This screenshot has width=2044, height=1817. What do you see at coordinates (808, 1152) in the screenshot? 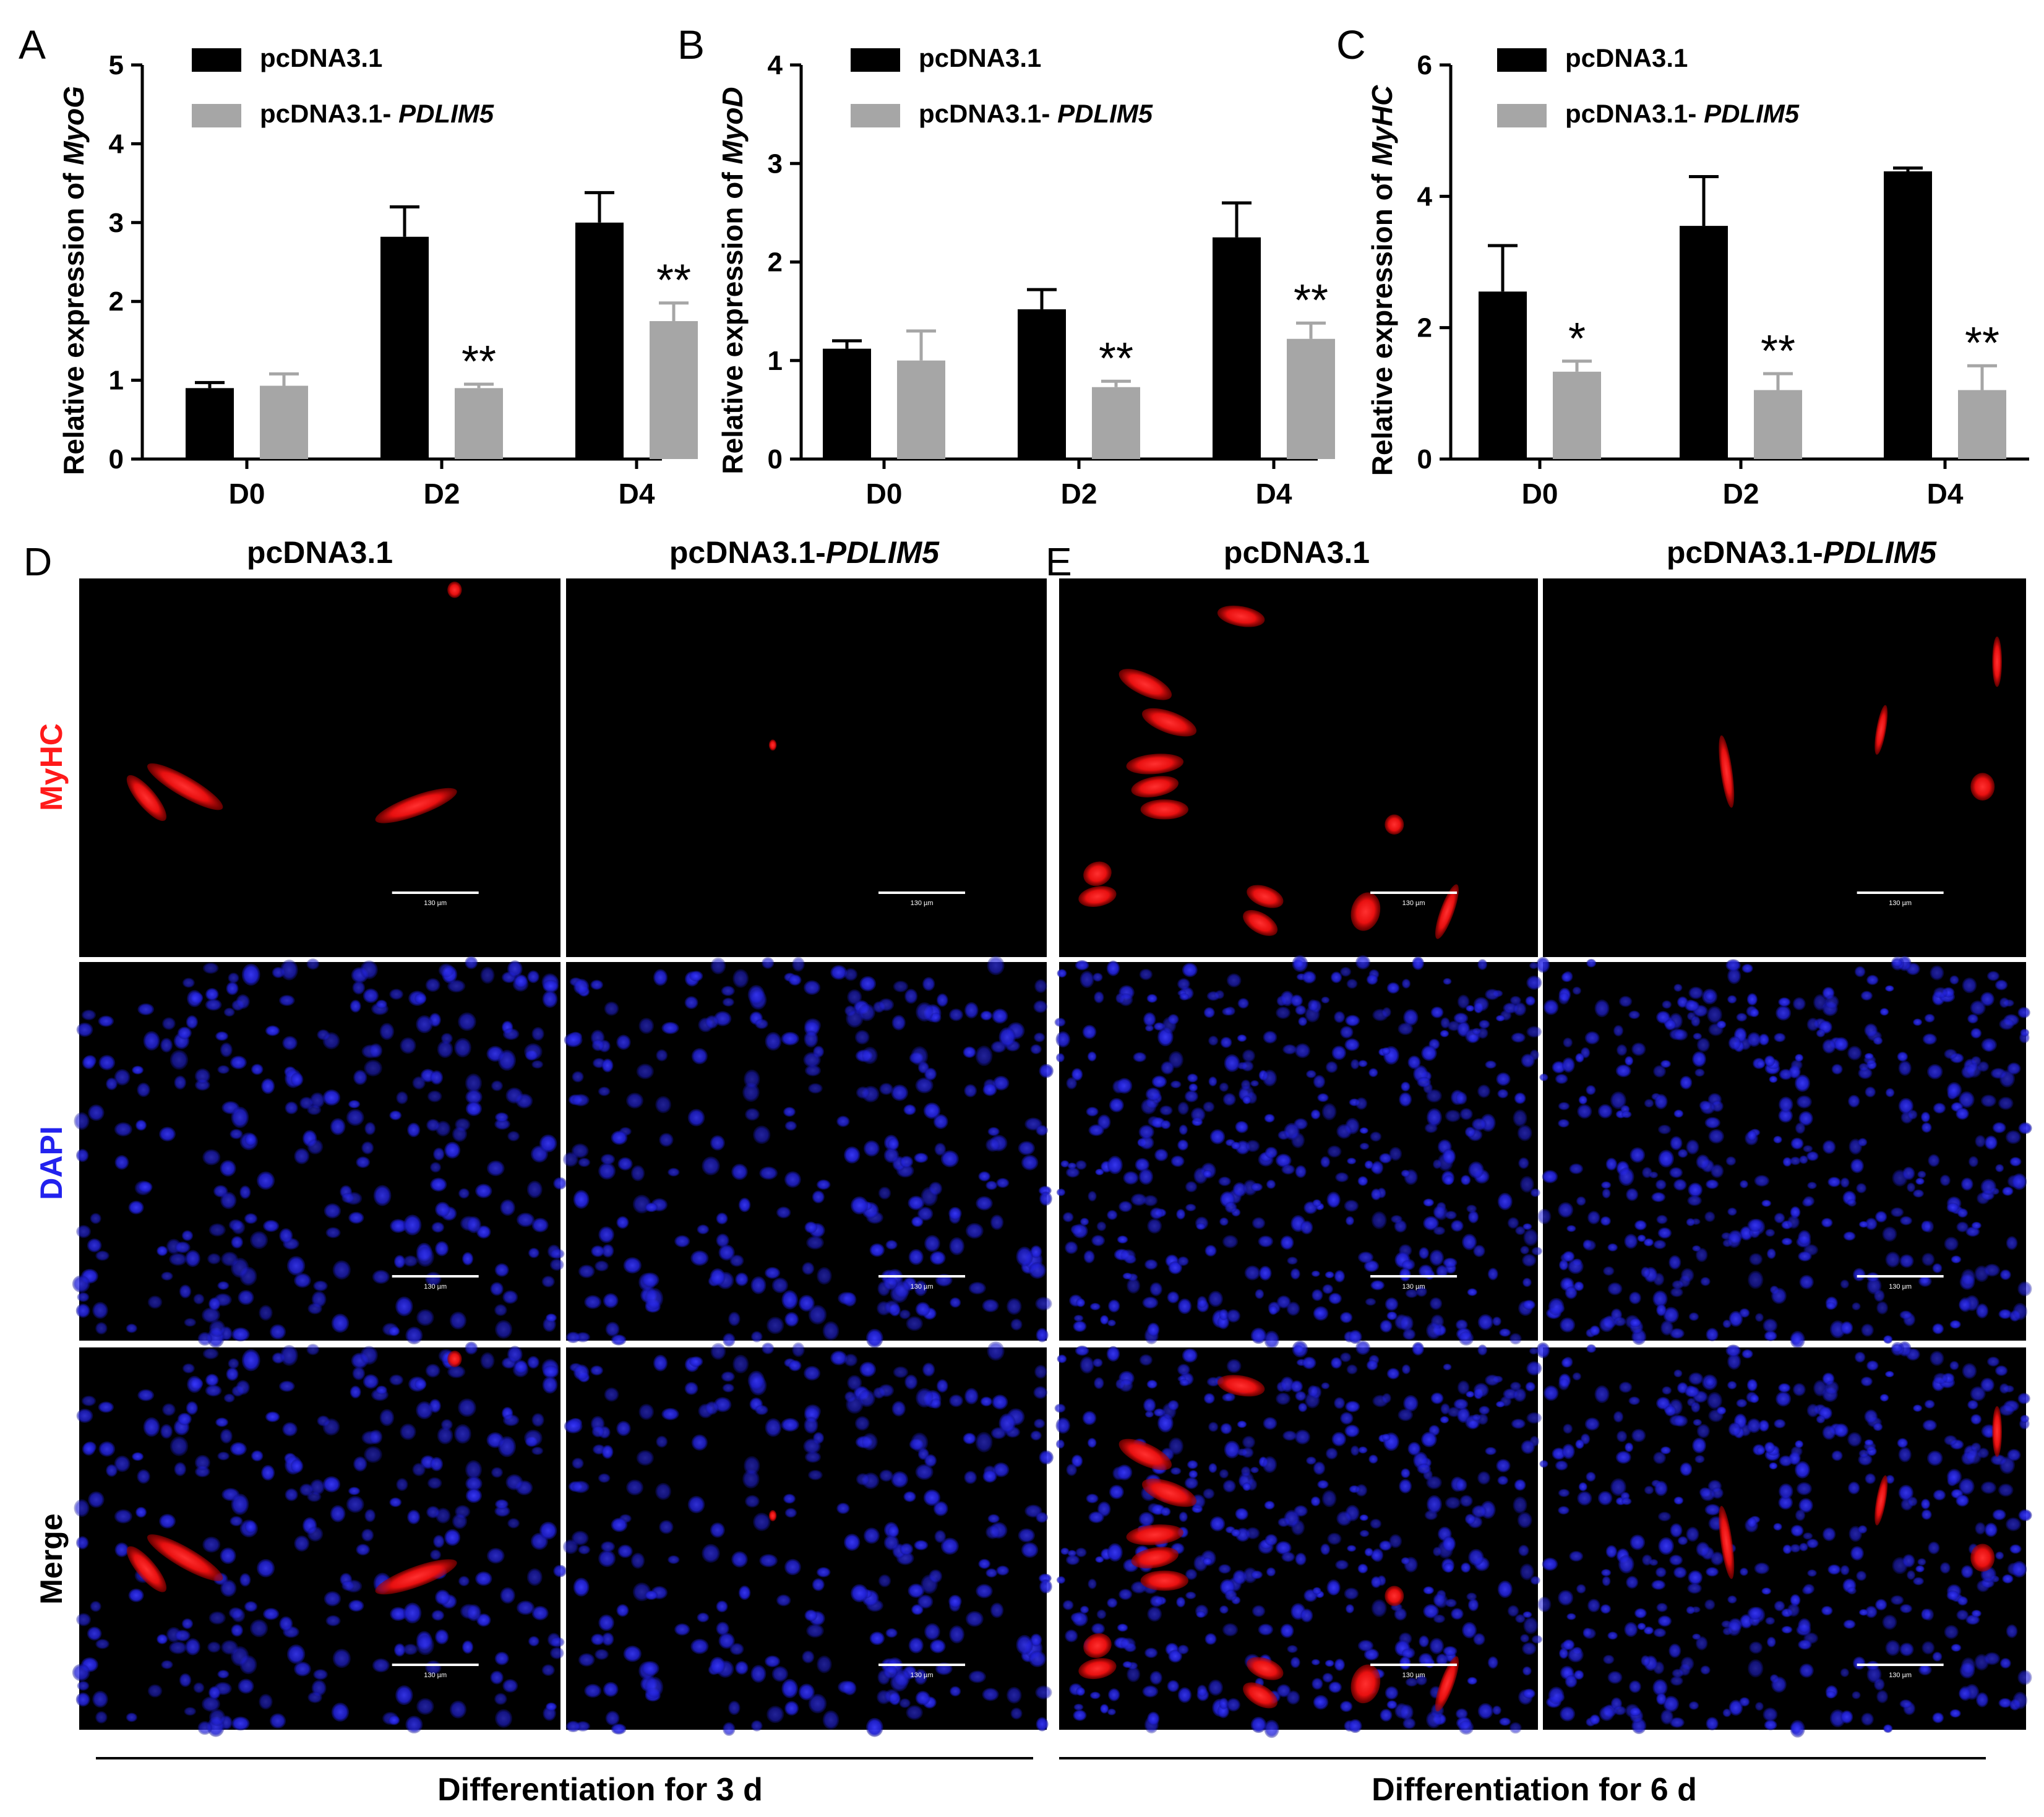
I see `micrograph-d-pdlim5-dapi: 130 µm` at bounding box center [808, 1152].